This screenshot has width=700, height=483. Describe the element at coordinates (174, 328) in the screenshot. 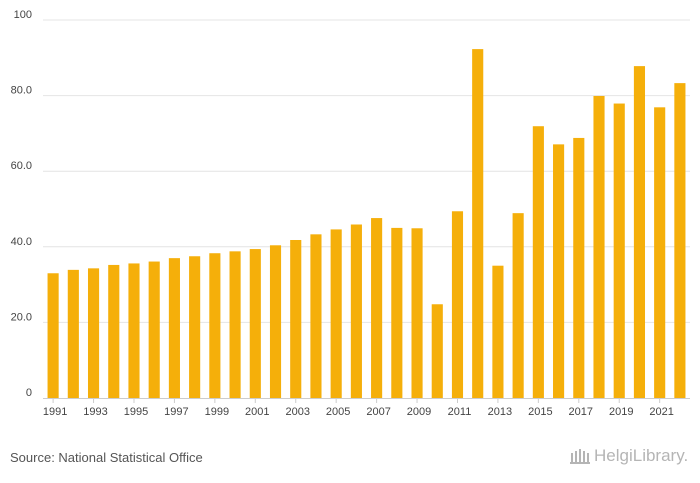

I see `bar-1997` at that location.